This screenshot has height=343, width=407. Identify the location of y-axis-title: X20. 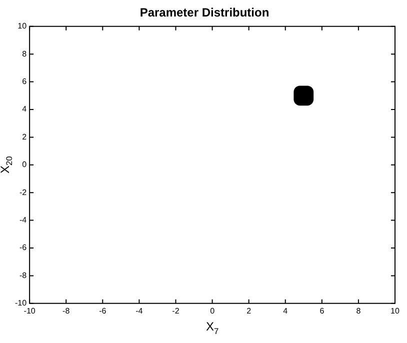
(7, 165).